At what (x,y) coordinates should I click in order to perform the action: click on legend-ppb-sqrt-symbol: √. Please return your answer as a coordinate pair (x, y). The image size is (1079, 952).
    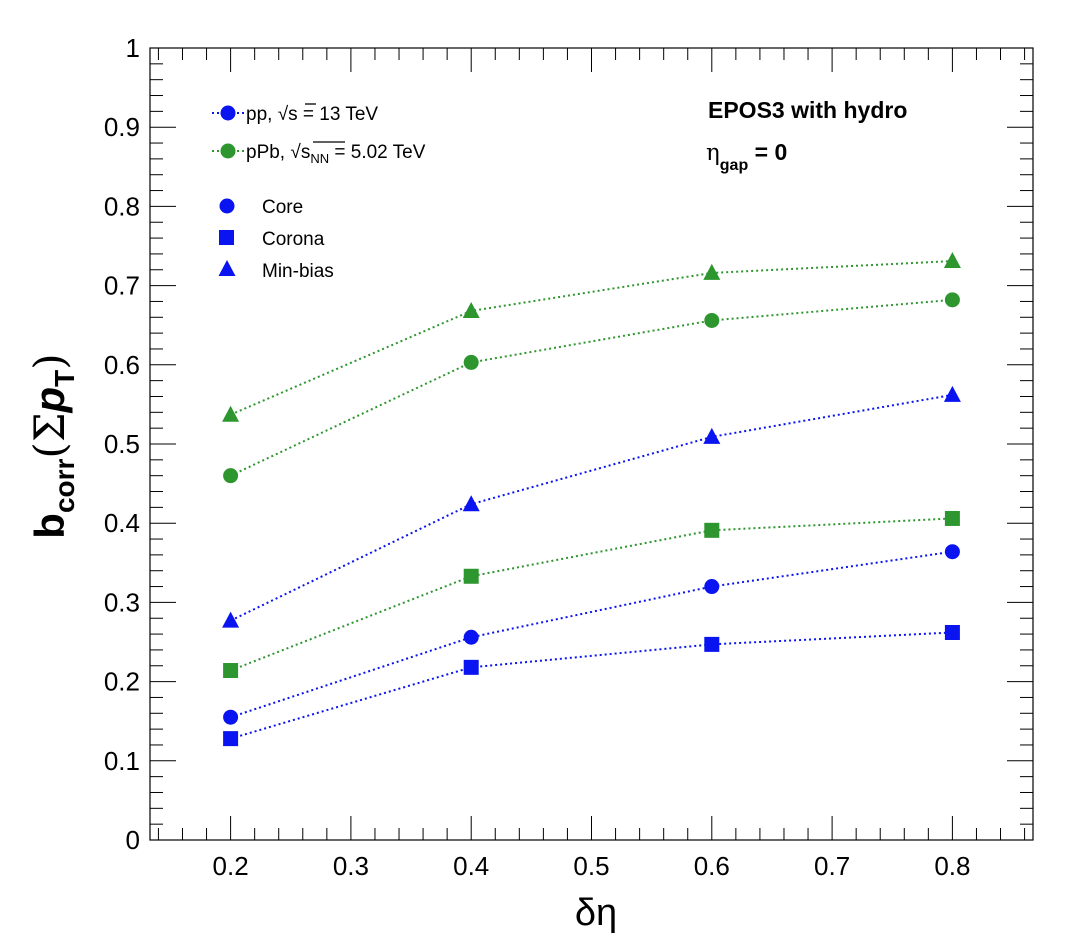
    Looking at the image, I should click on (295, 152).